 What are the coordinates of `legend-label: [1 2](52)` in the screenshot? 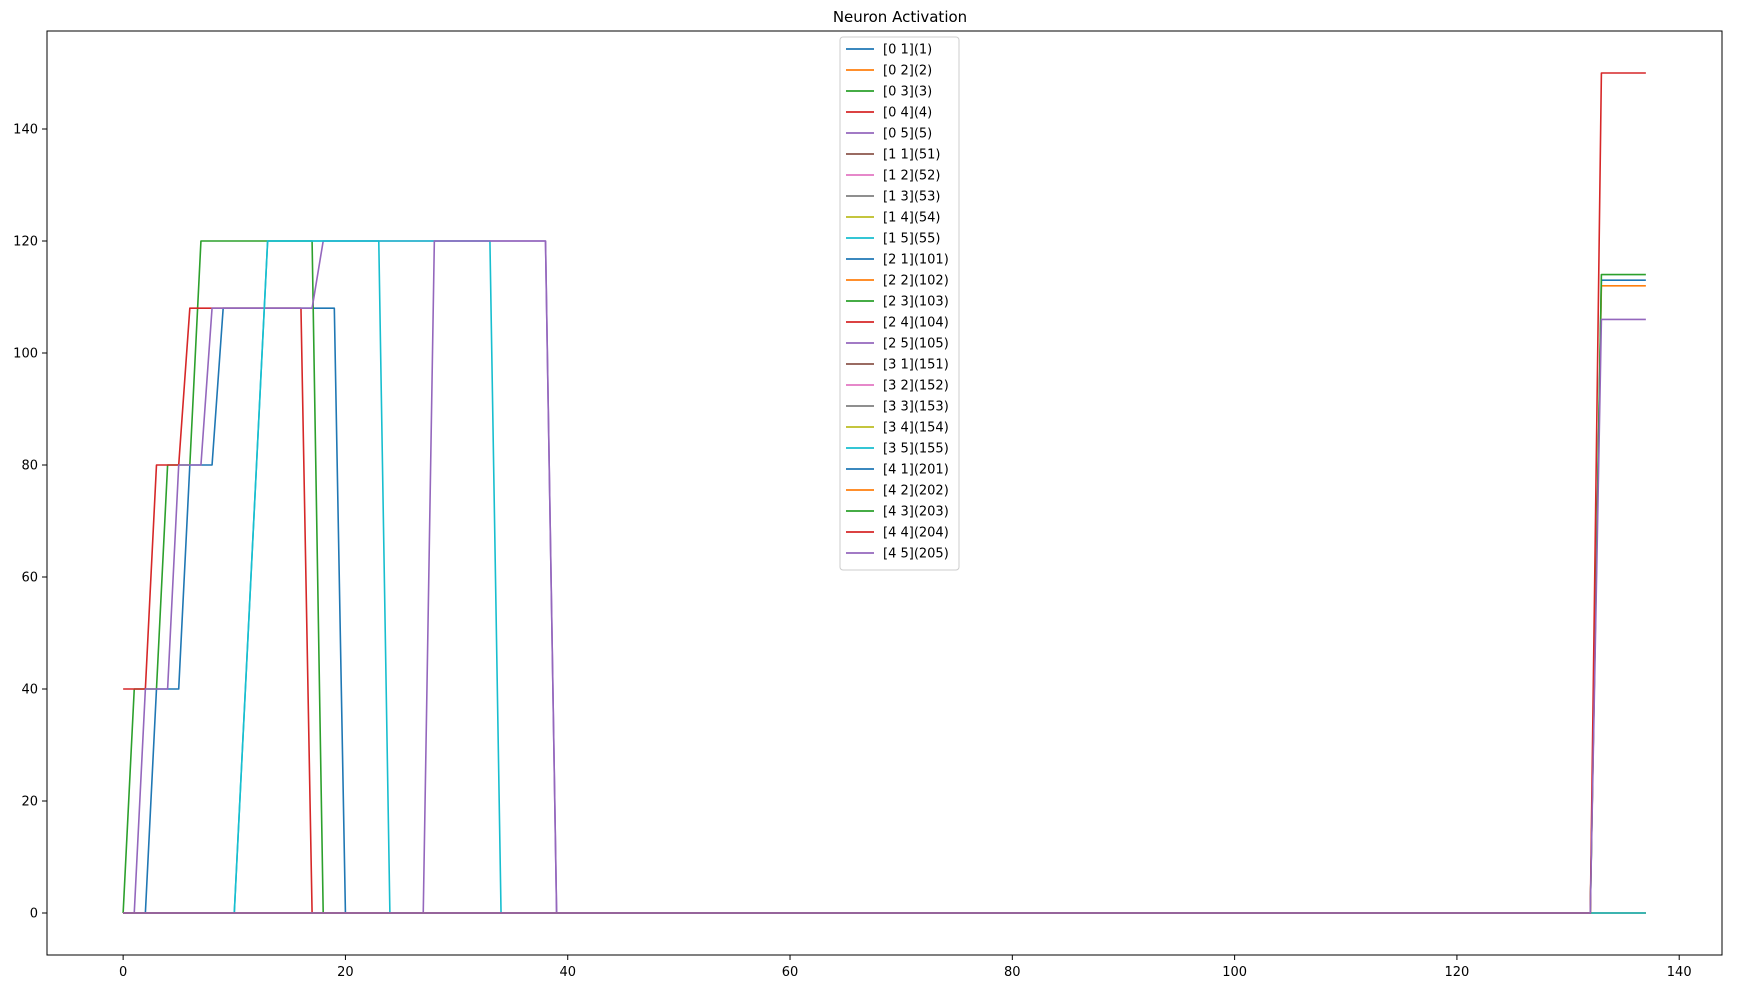 It's located at (912, 176).